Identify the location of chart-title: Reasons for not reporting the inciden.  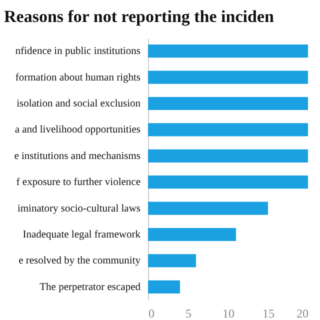
(139, 16).